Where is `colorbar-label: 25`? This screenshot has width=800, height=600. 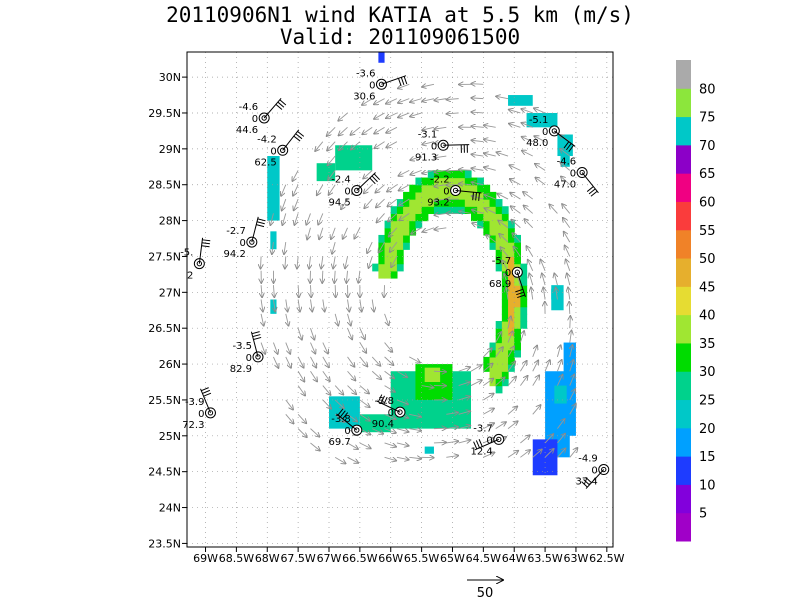
colorbar-label: 25 is located at coordinates (707, 401).